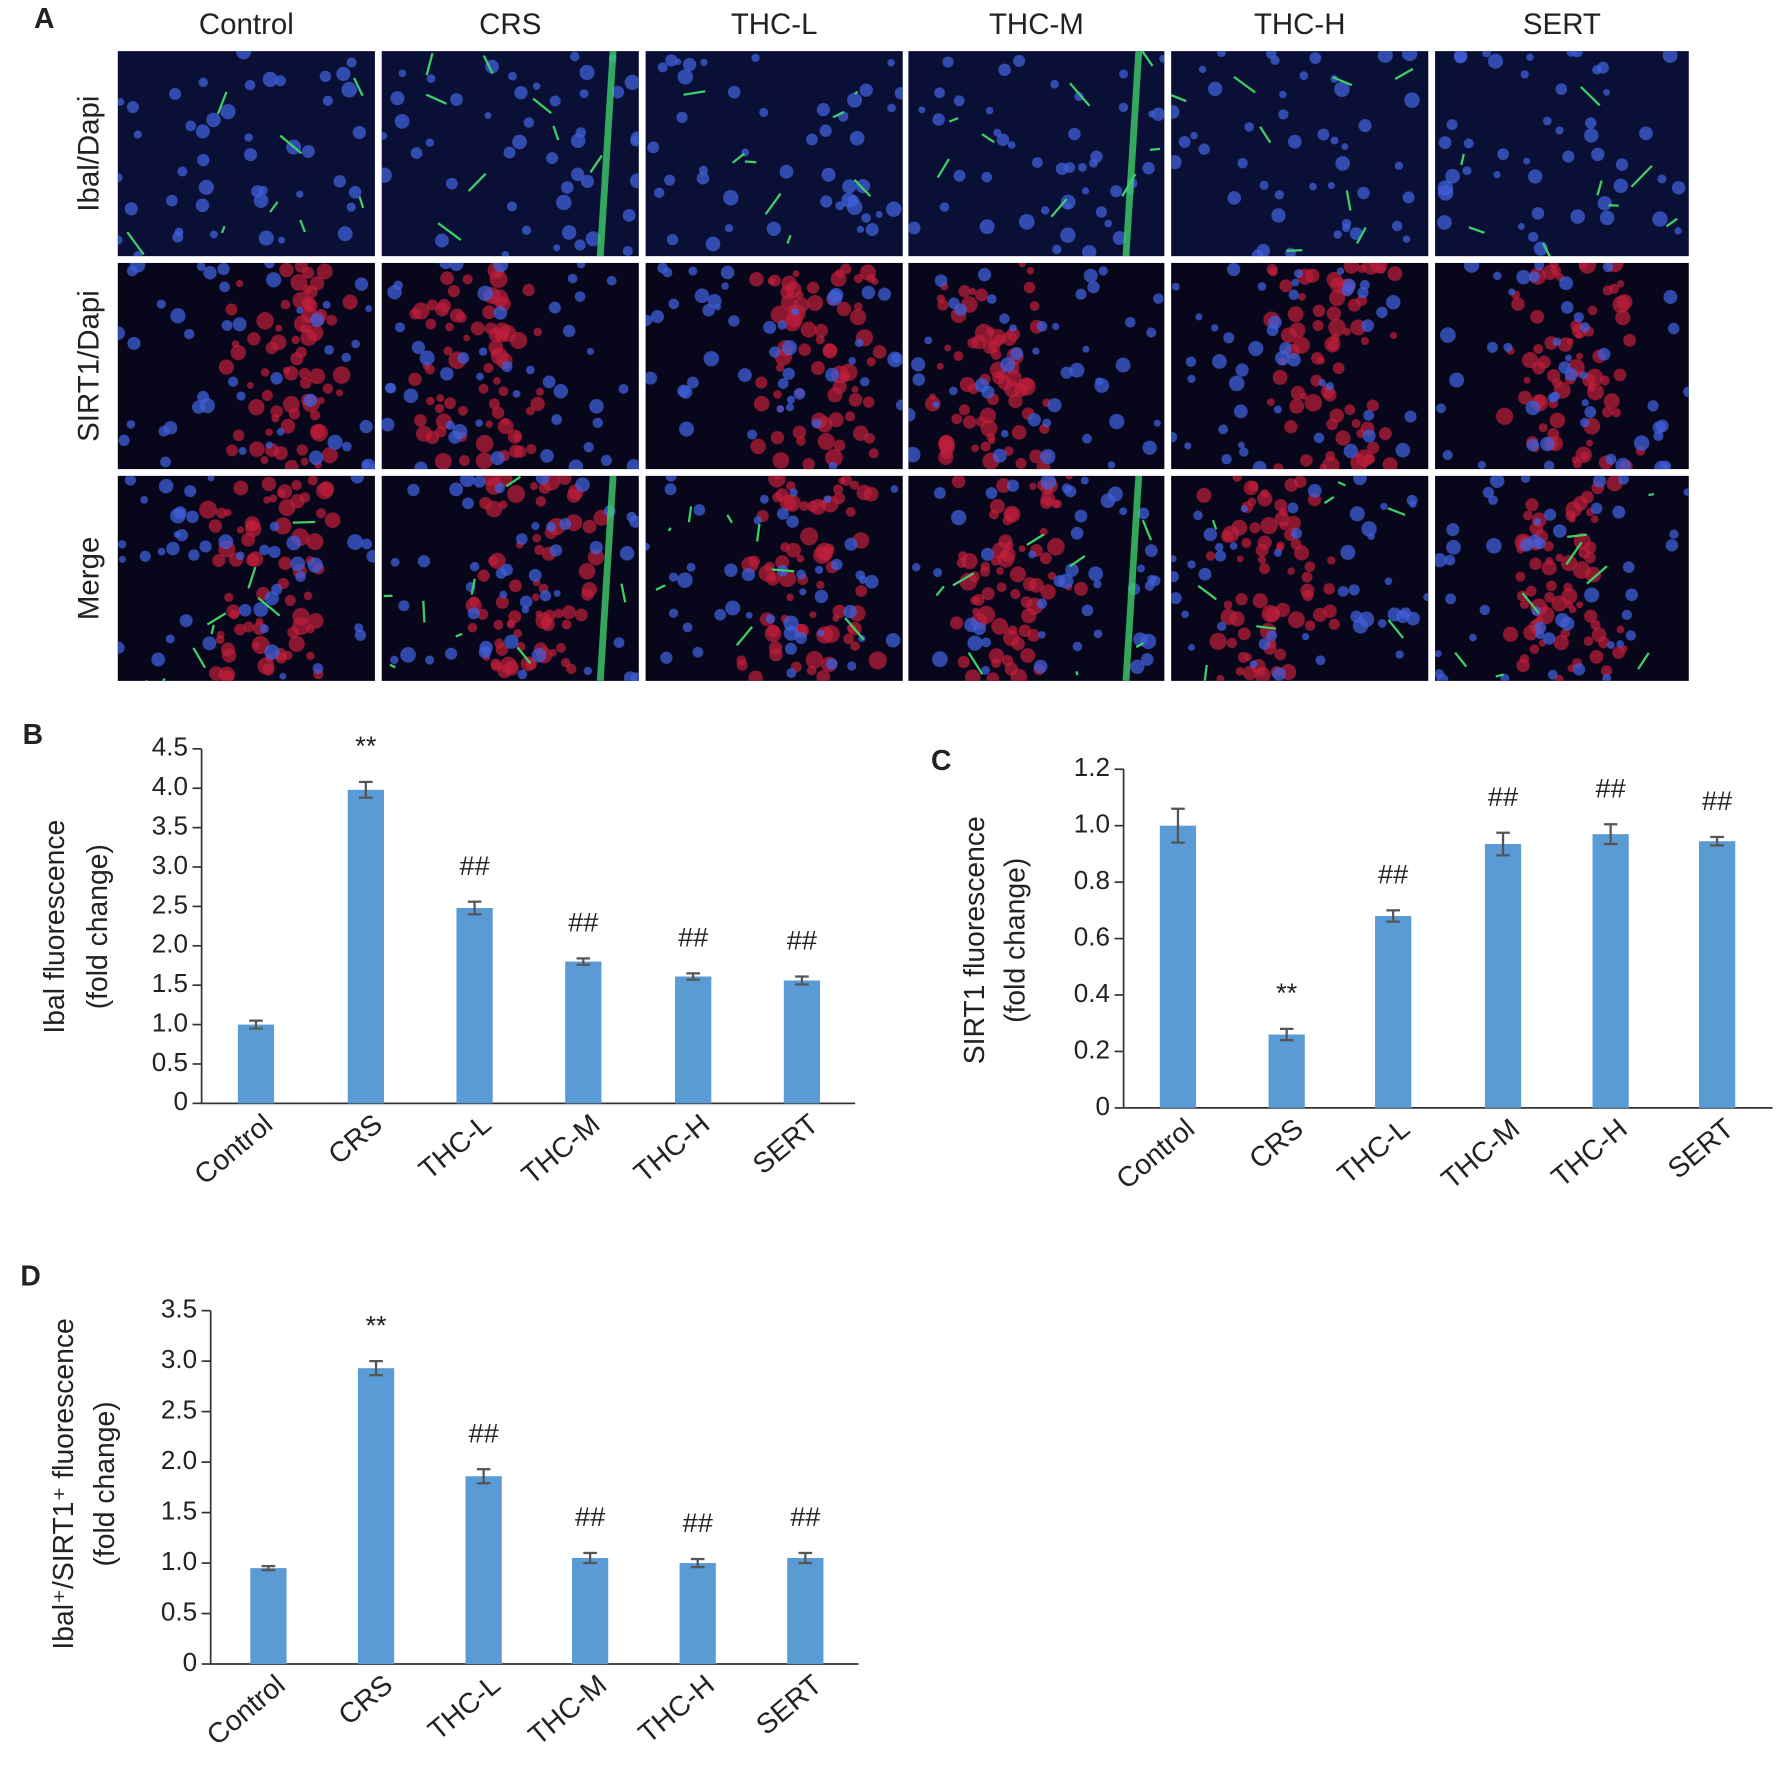 The image size is (1776, 1765). What do you see at coordinates (1132, 578) in the screenshot?
I see `vessel` at bounding box center [1132, 578].